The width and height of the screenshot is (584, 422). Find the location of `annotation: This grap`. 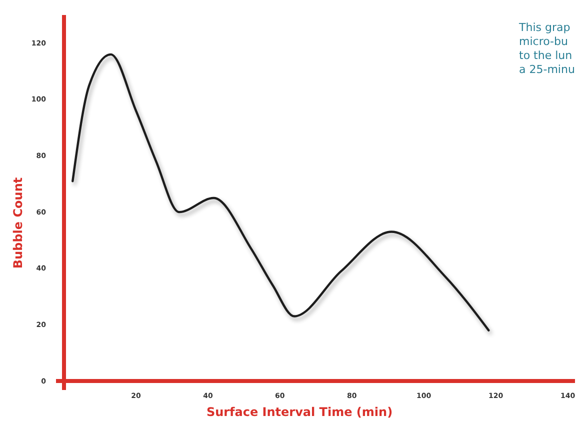

annotation: This grap is located at coordinates (544, 27).